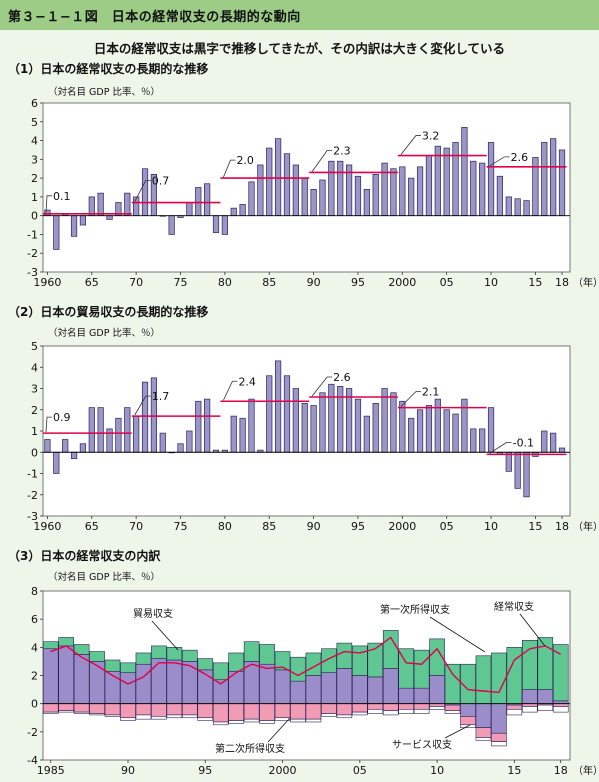 This screenshot has width=599, height=782. I want to click on panel1-xtick-label: 80, so click(225, 282).